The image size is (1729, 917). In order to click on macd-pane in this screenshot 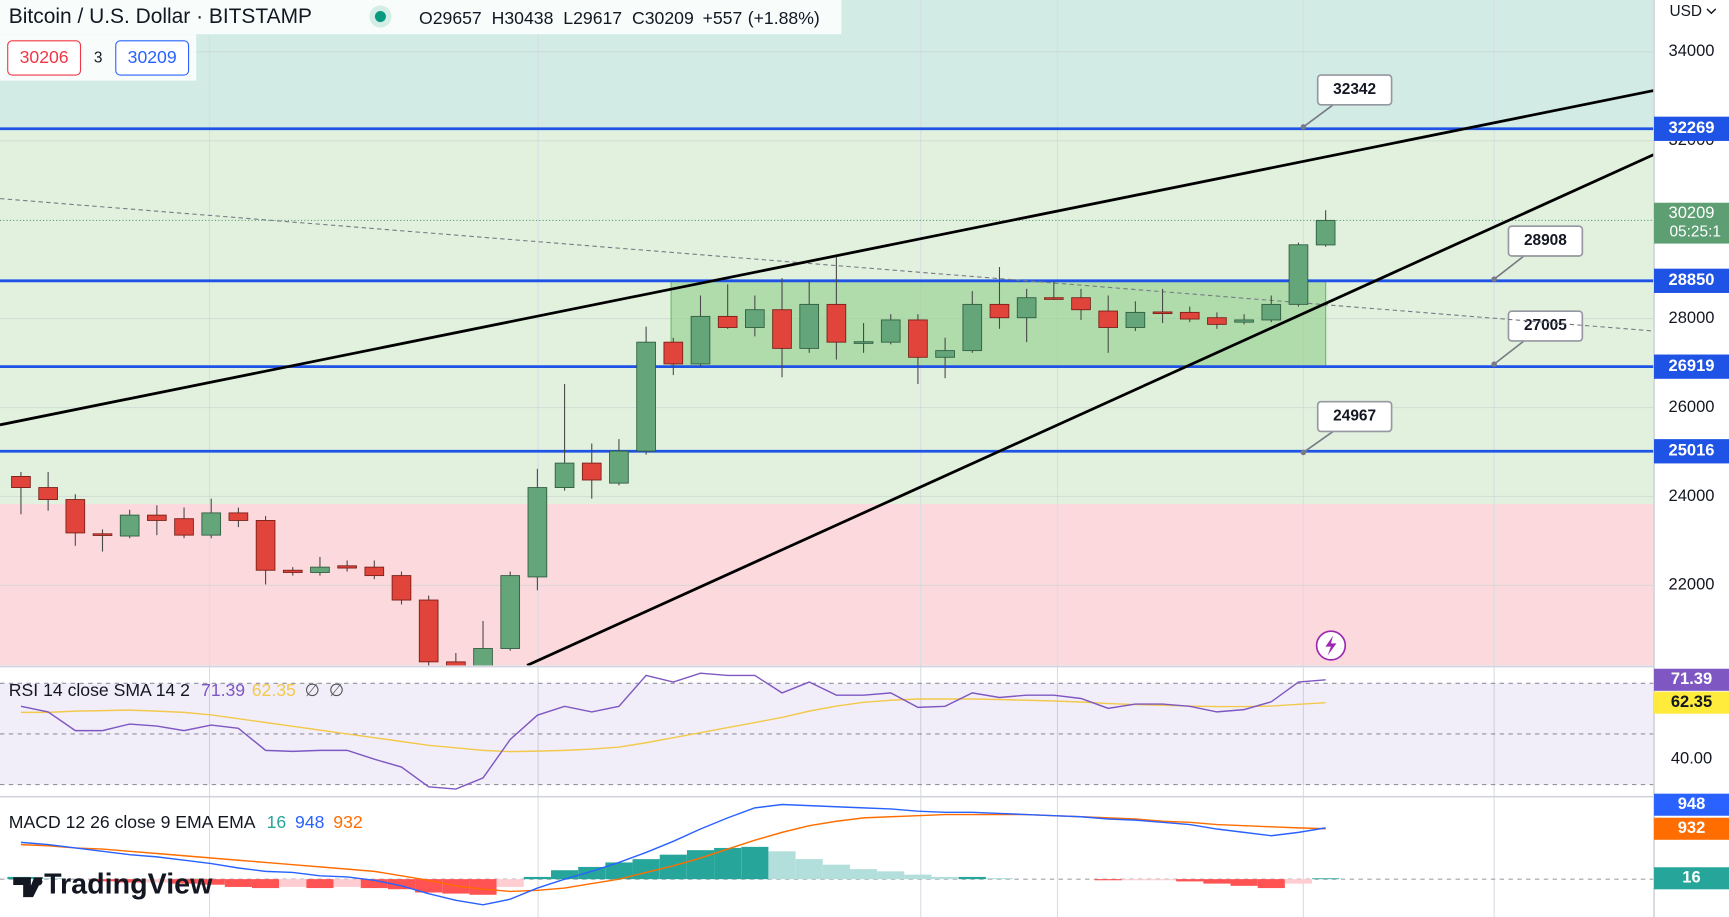, I will do `click(827, 854)`.